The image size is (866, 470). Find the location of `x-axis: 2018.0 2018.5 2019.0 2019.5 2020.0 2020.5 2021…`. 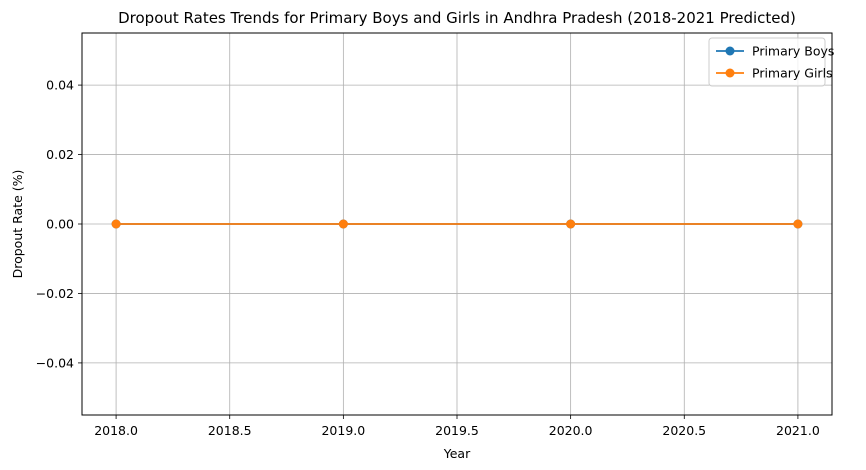

x-axis: 2018.0 2018.5 2019.0 2019.5 2020.0 2020.5 2021… is located at coordinates (457, 426).